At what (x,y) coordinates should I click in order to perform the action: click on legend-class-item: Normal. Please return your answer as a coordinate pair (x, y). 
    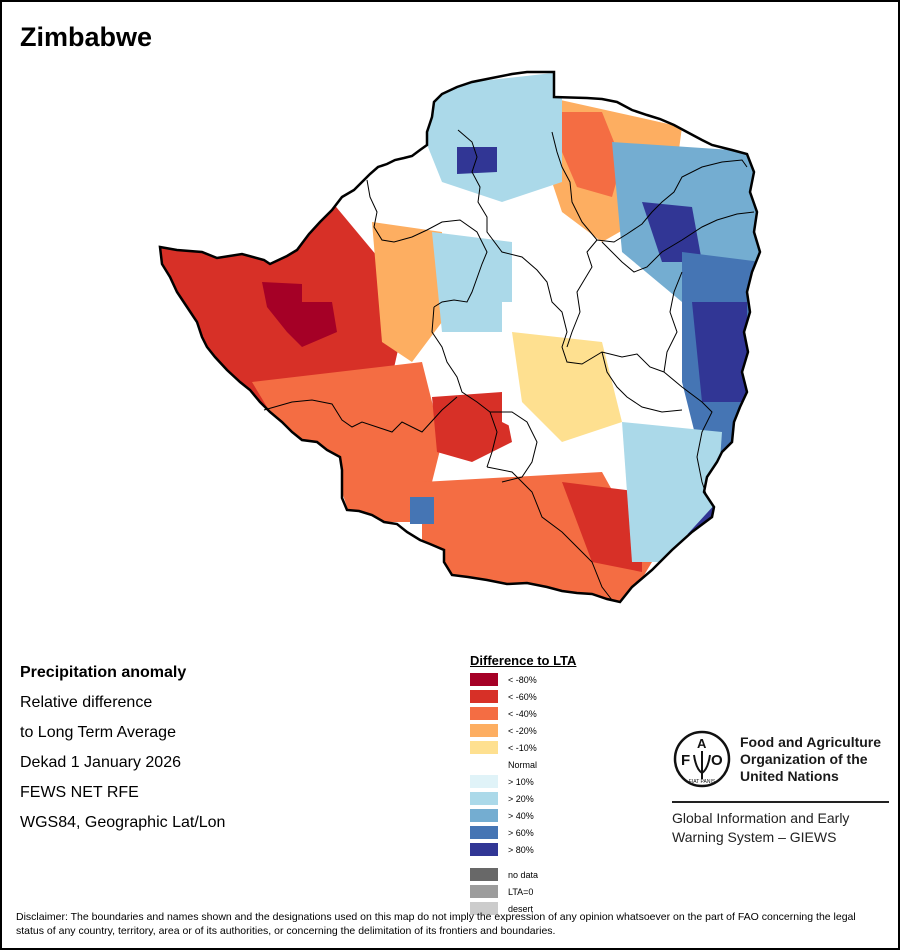
    Looking at the image, I should click on (523, 764).